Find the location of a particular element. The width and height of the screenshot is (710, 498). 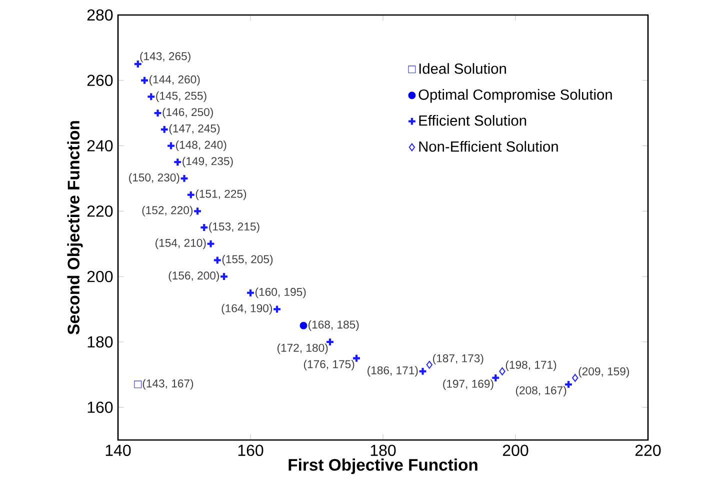

y-tick-label: 260 is located at coordinates (100, 80).